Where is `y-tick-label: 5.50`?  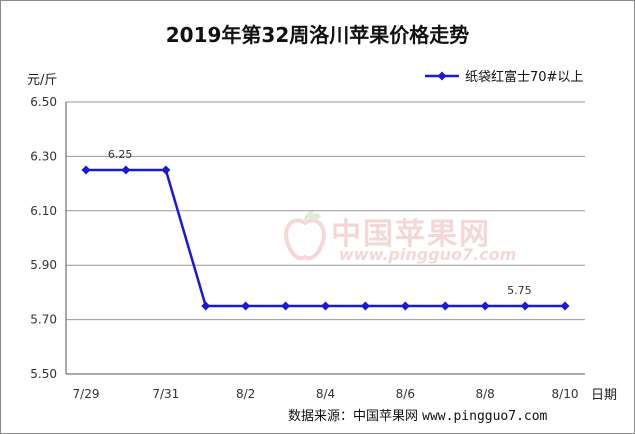 y-tick-label: 5.50 is located at coordinates (43, 374).